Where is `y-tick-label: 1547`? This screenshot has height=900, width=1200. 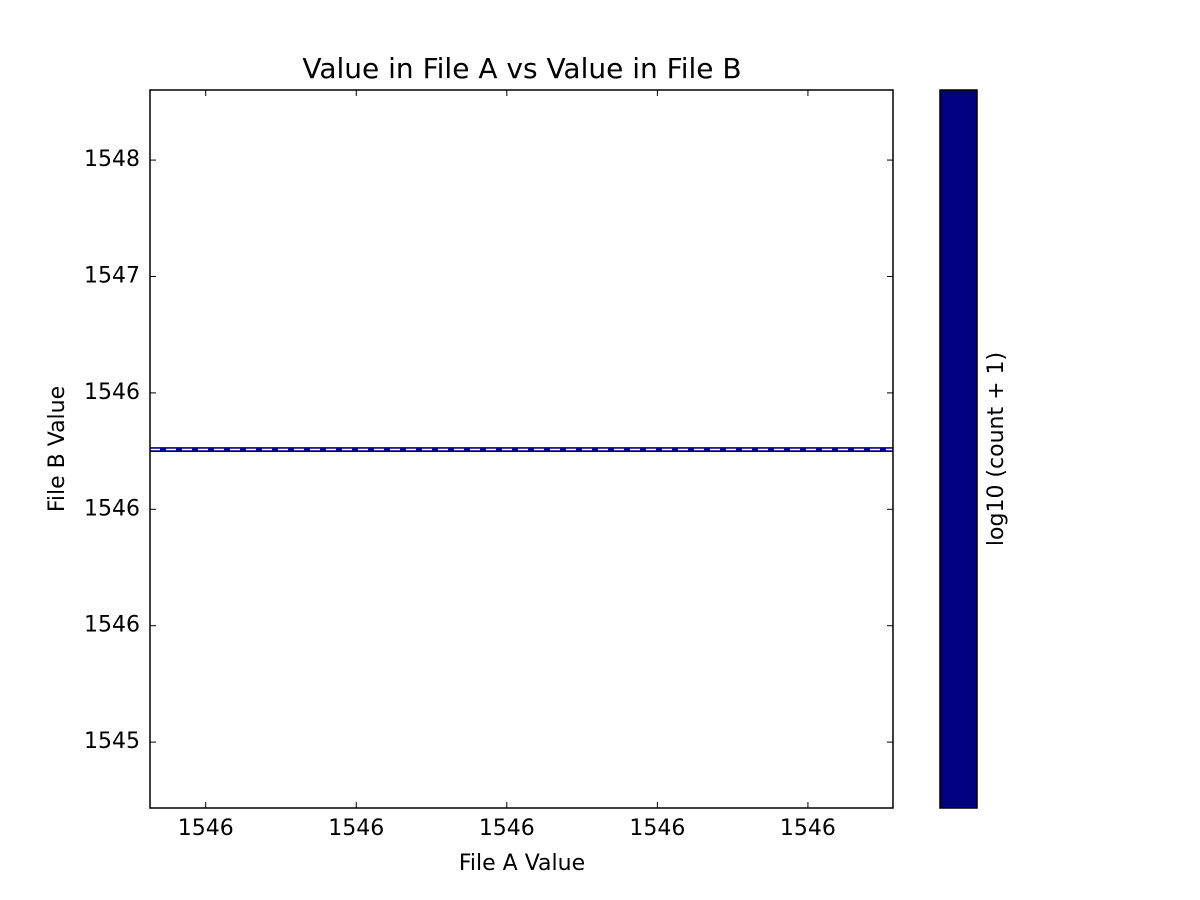 y-tick-label: 1547 is located at coordinates (112, 275).